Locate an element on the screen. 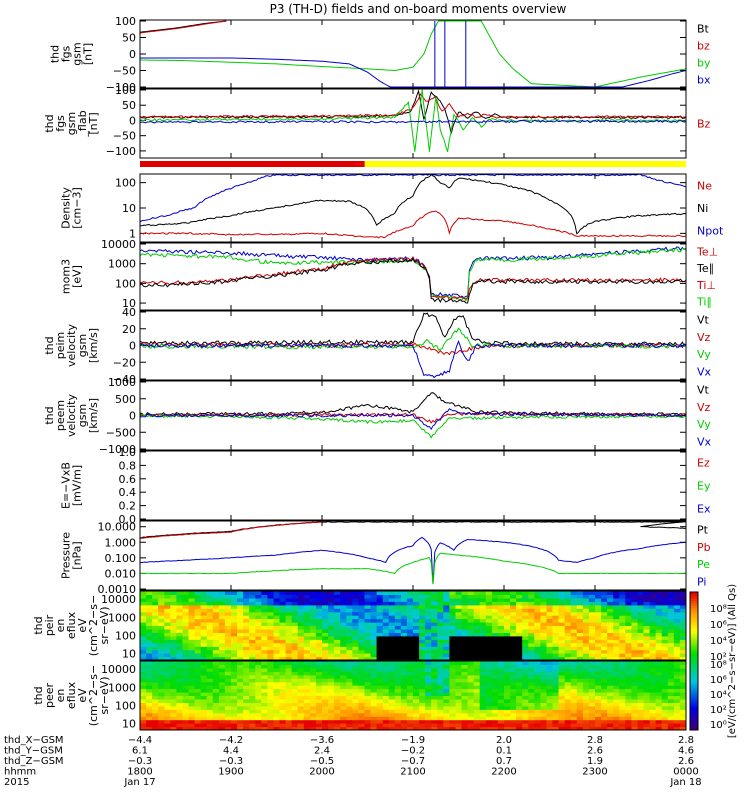 The image size is (750, 800). y-axis-label: Pressure is located at coordinates (66, 555).